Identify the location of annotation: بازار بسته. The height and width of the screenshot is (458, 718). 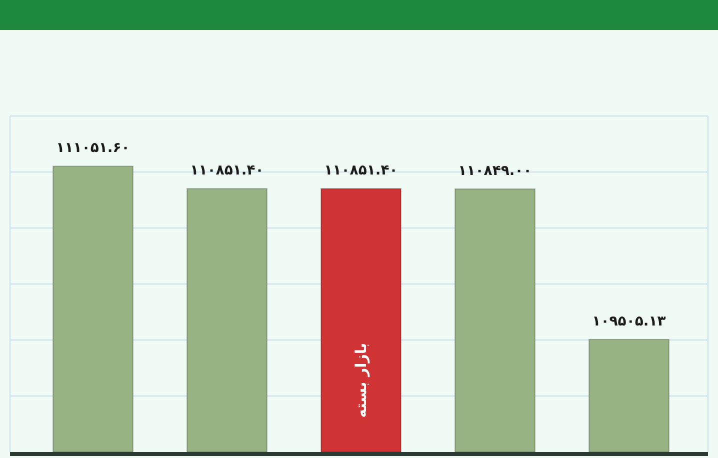
(361, 380).